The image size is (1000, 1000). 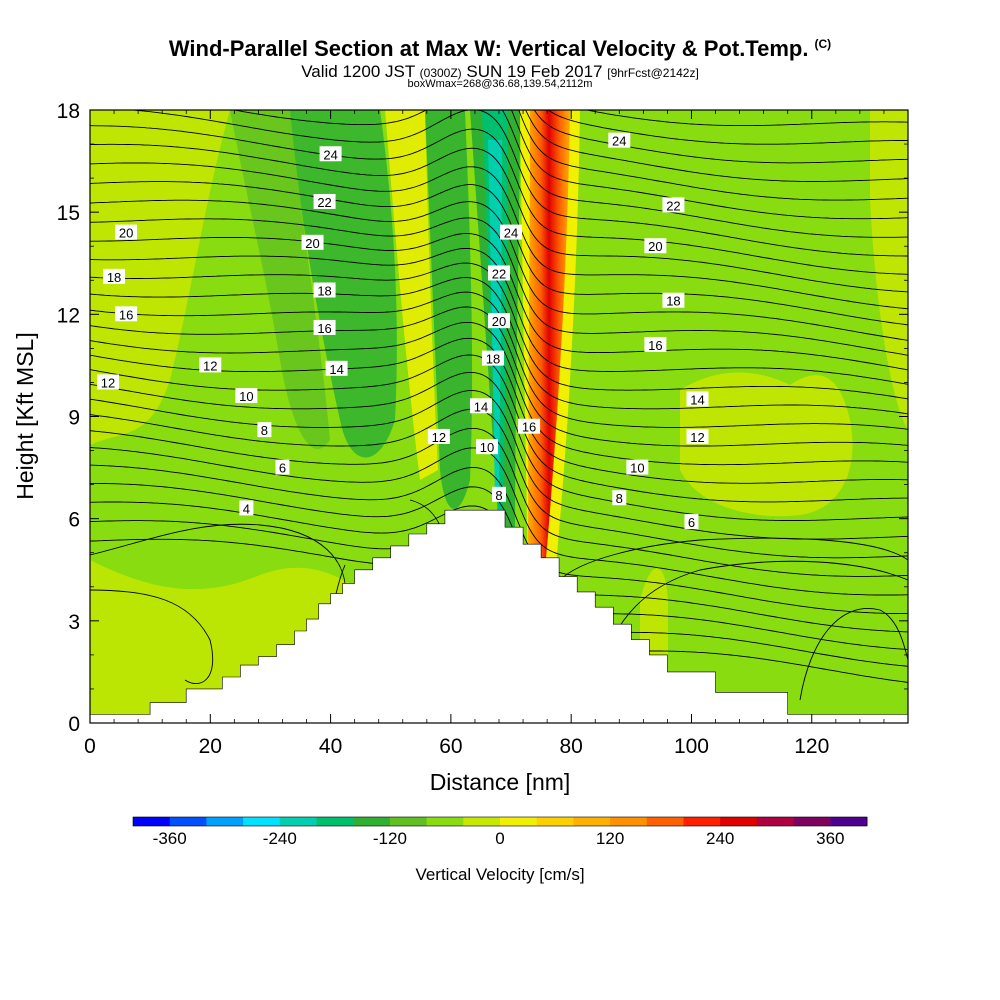 What do you see at coordinates (610, 838) in the screenshot?
I see `colorbar-tick-label: 120` at bounding box center [610, 838].